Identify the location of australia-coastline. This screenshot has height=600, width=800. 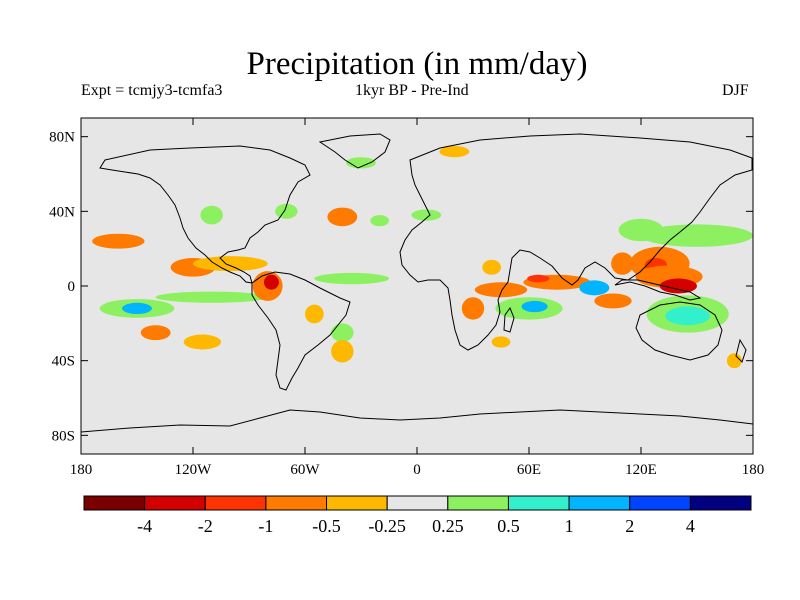
(679, 331).